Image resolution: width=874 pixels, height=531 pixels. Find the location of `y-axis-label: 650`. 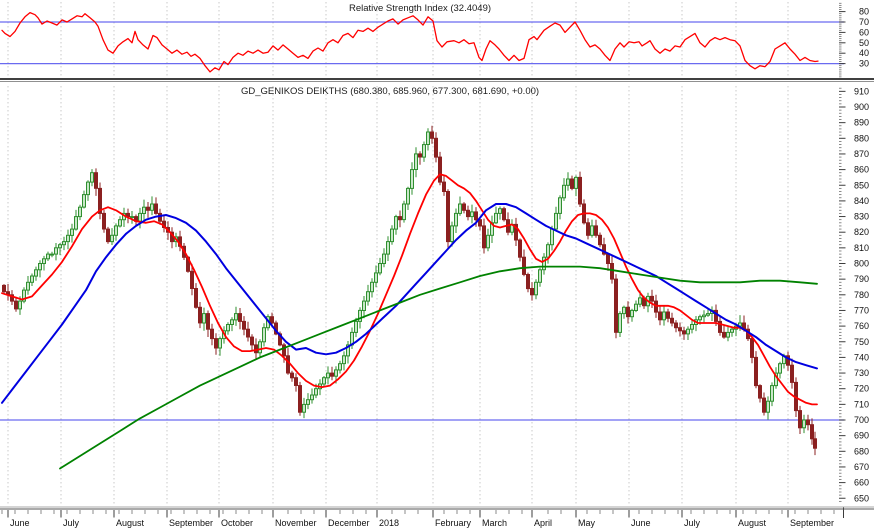

y-axis-label: 650 is located at coordinates (861, 498).